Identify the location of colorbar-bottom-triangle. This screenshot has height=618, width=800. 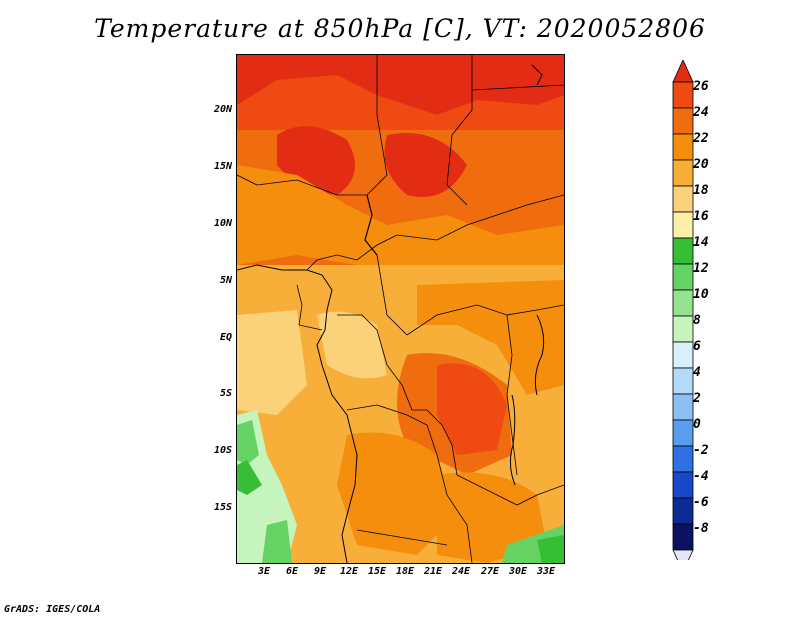
(683, 554).